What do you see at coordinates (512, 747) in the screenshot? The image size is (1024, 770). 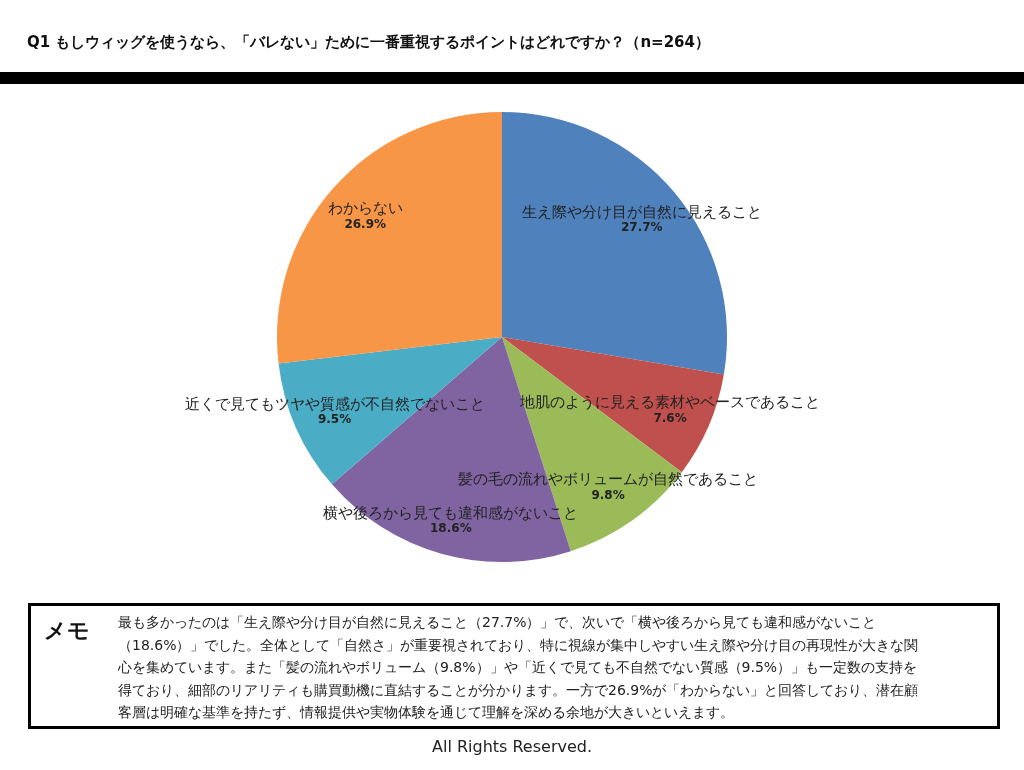 I see `text: All Rights Reserved.` at bounding box center [512, 747].